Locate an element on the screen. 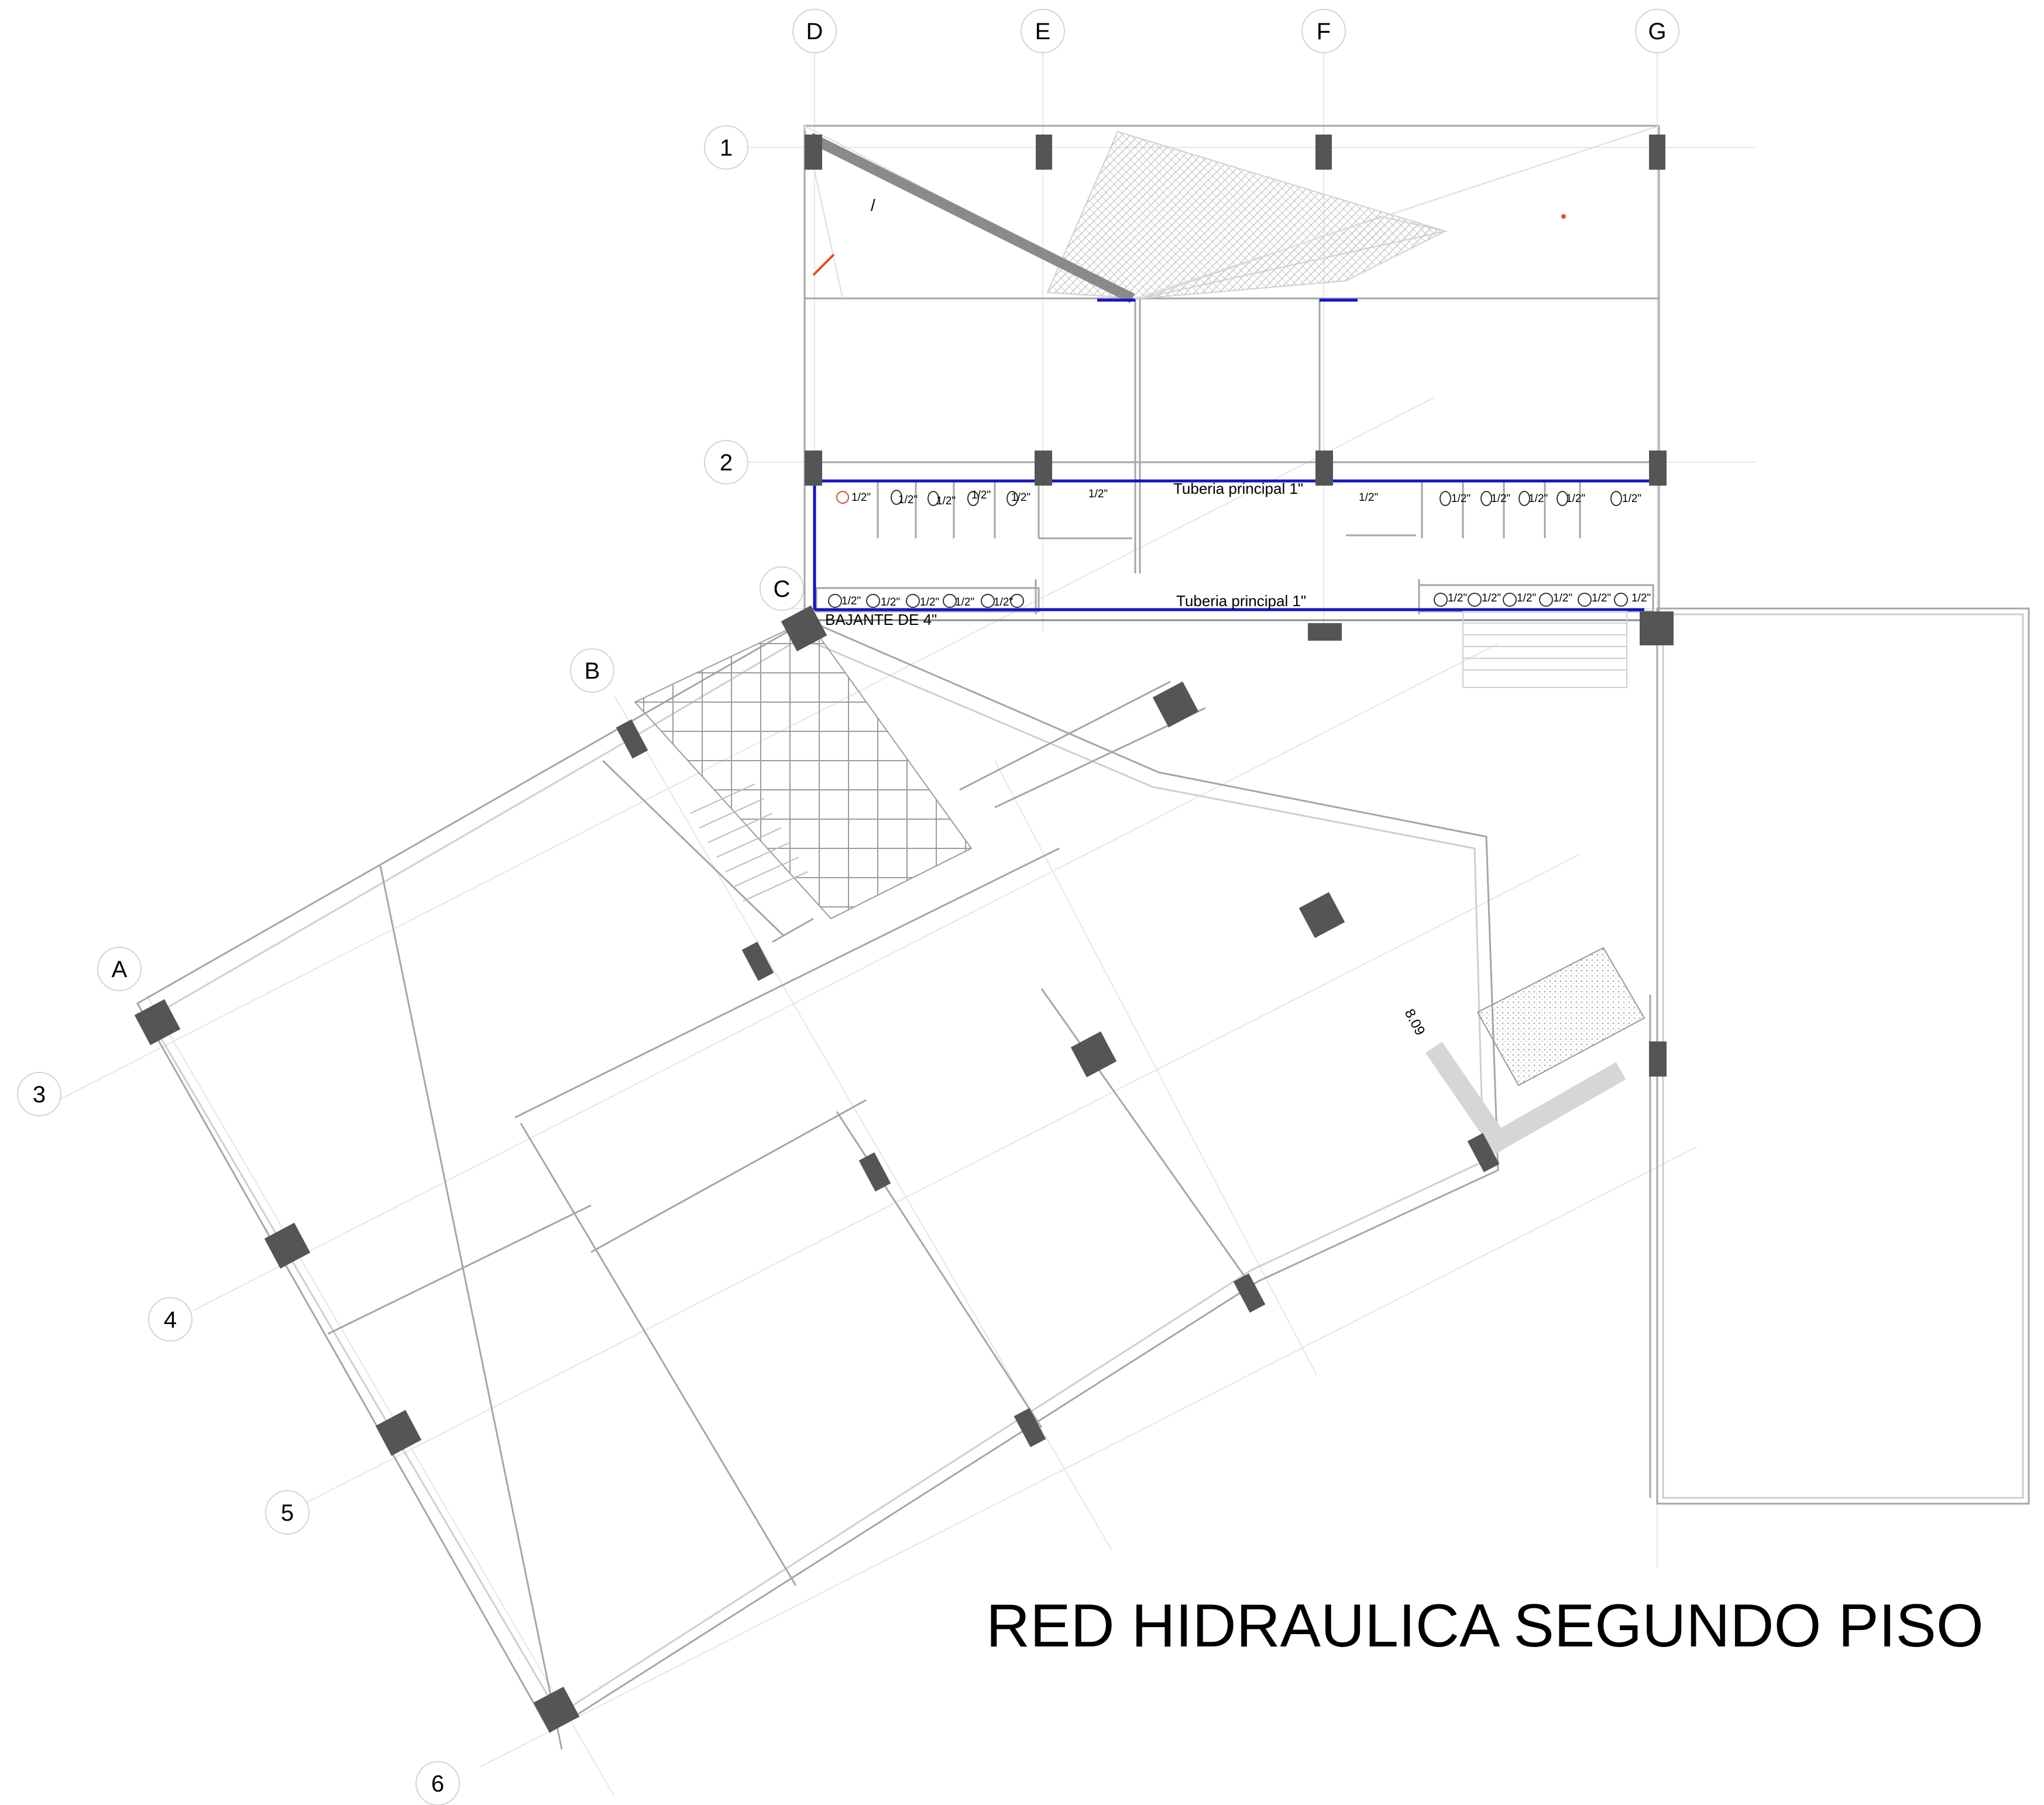  svg-text: G is located at coordinates (1657, 31).